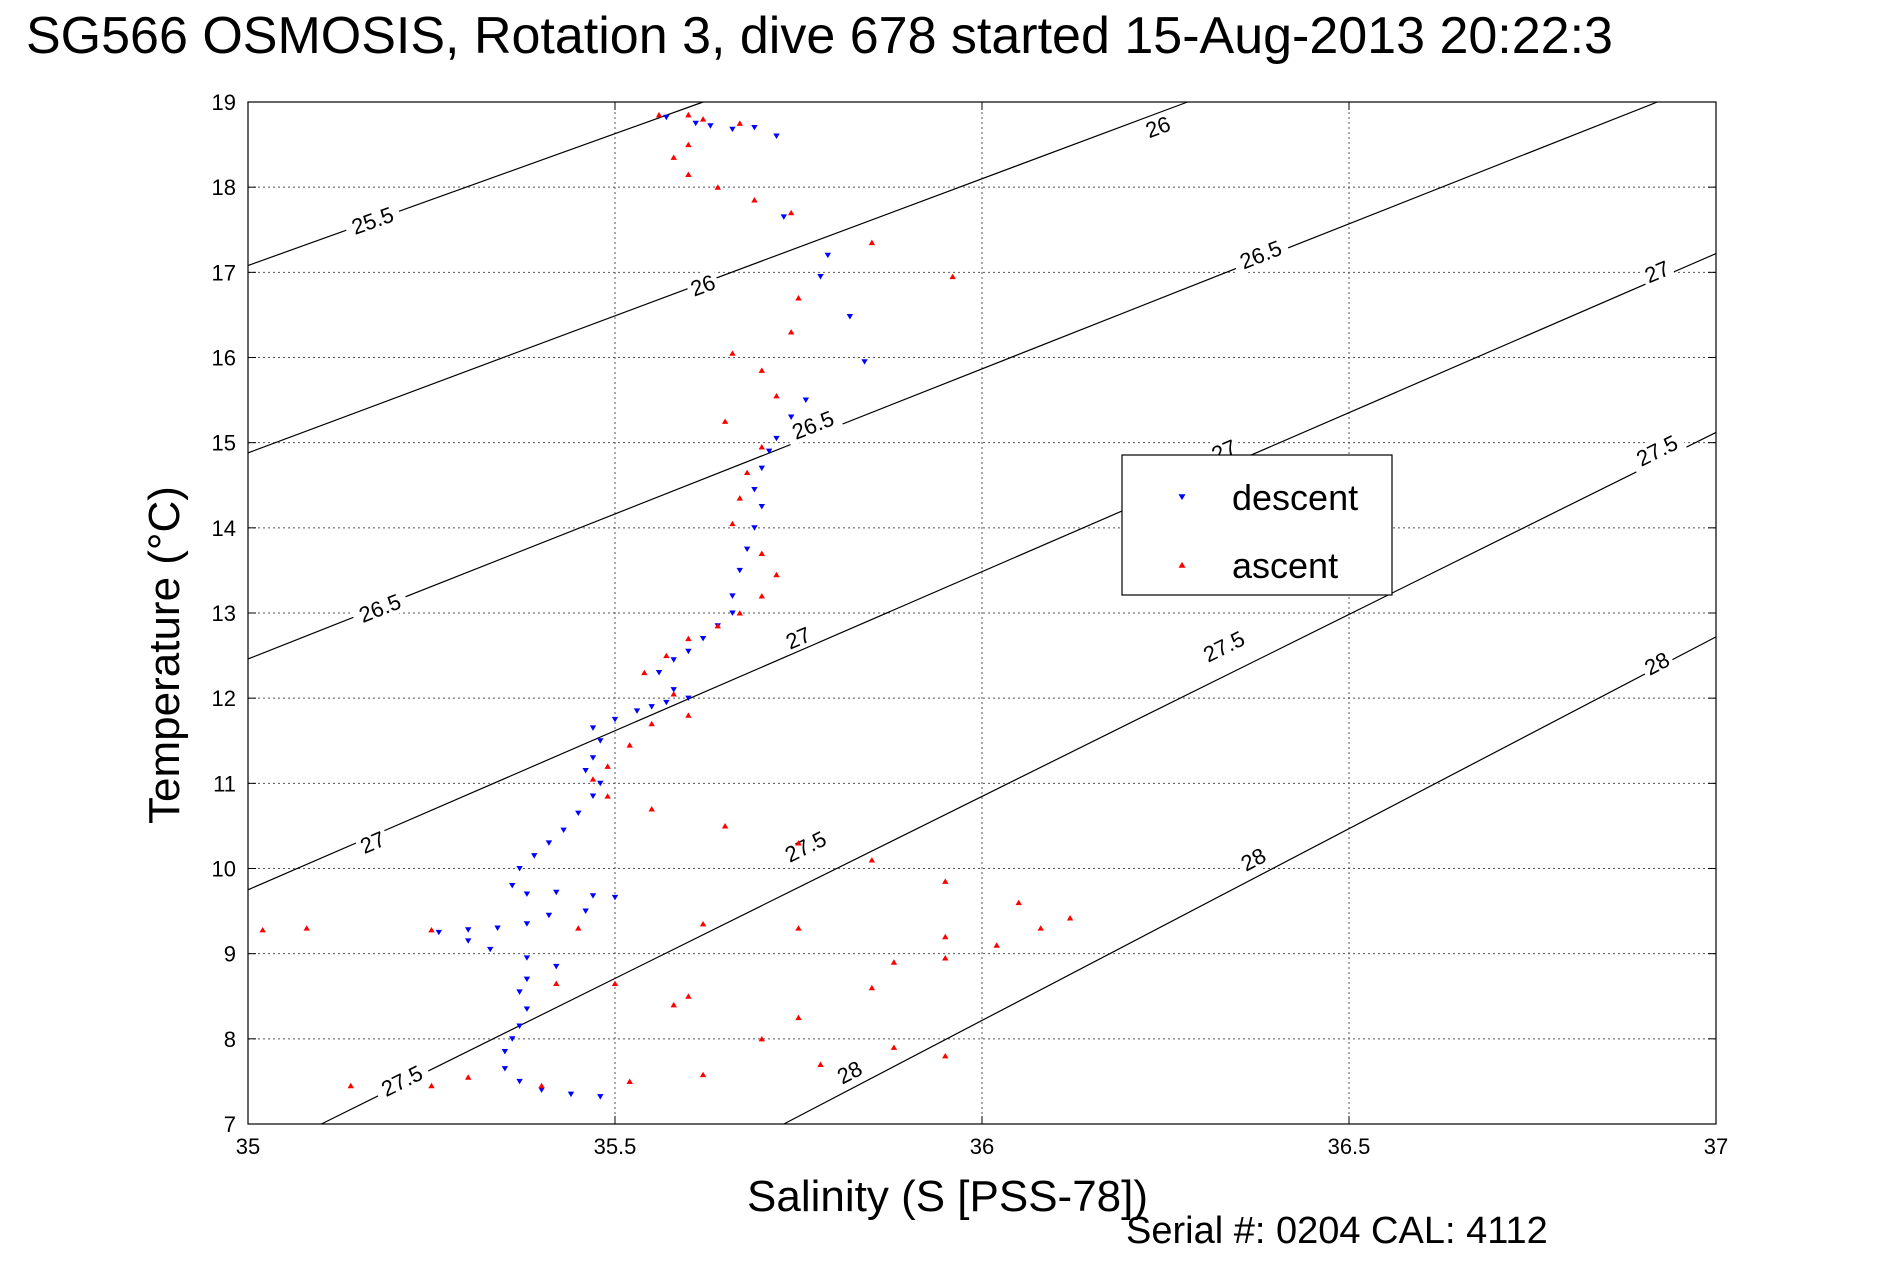 The height and width of the screenshot is (1262, 1891). I want to click on x-tick-label: 35.5, so click(615, 1146).